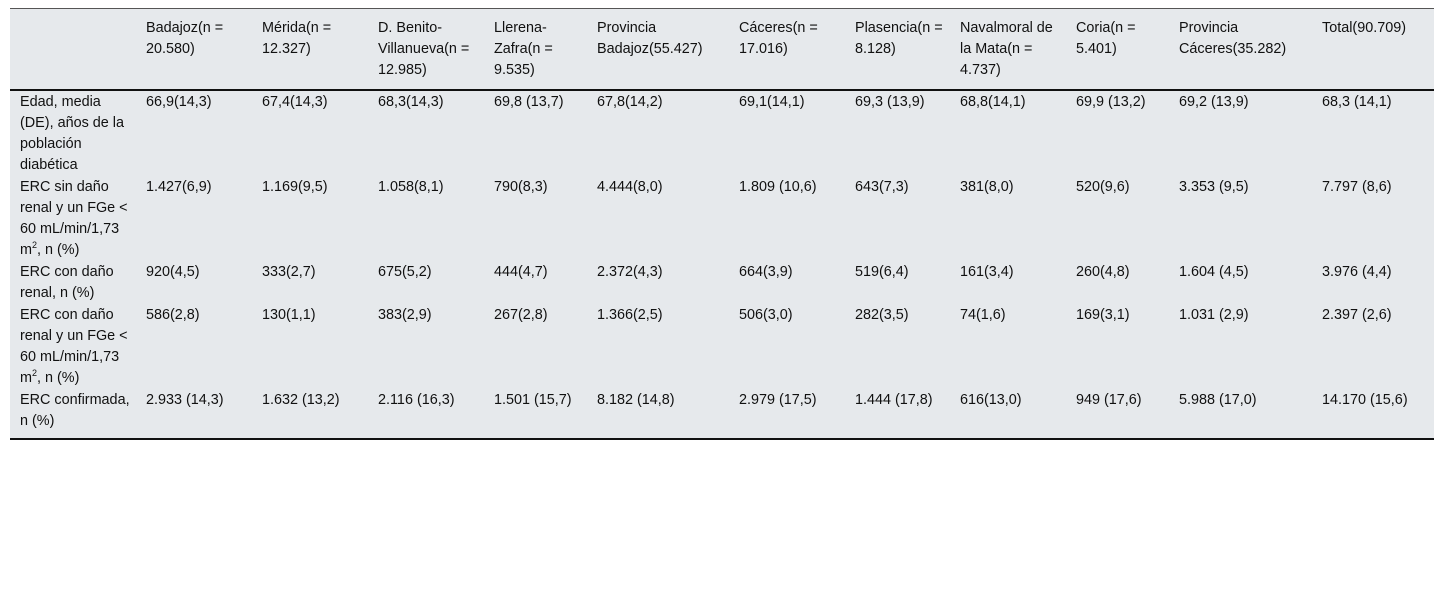 The image size is (1444, 597). What do you see at coordinates (521, 315) in the screenshot?
I see `table-cell: 267(2,8)` at bounding box center [521, 315].